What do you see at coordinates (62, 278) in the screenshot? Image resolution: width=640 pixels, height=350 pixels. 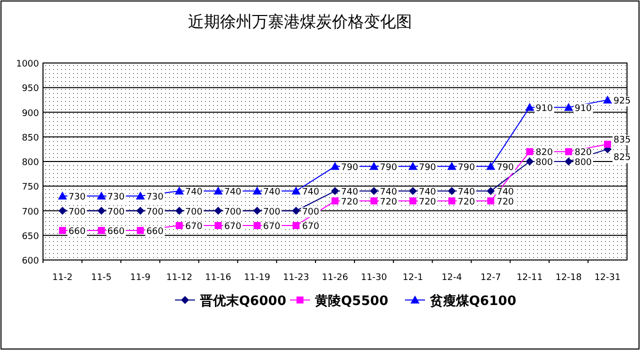 I see `x-tick-label: 11-2` at bounding box center [62, 278].